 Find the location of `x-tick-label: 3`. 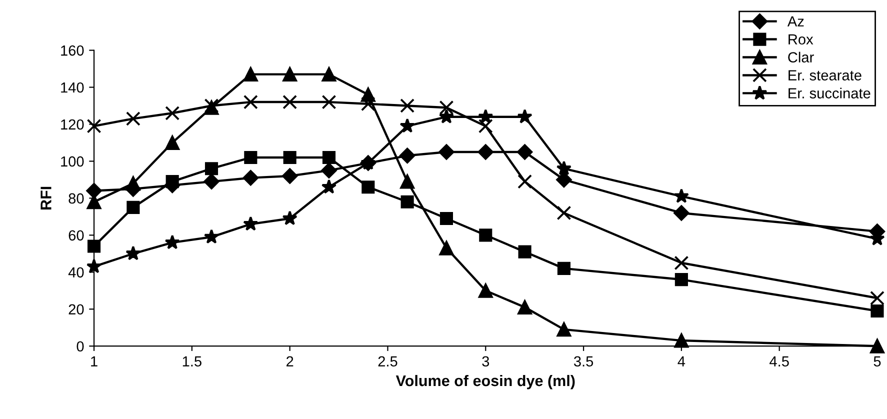

x-tick-label: 3 is located at coordinates (486, 361).